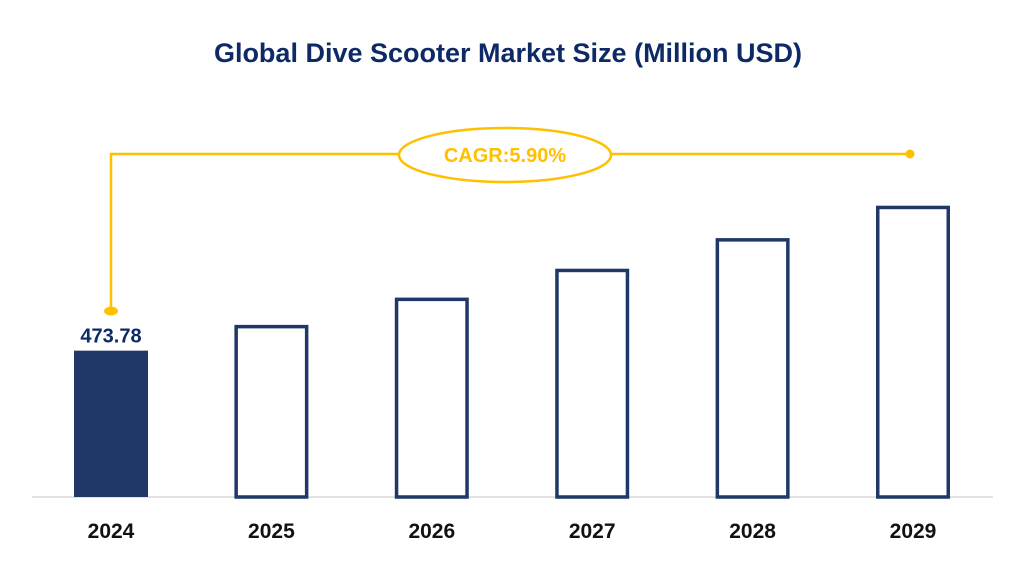 The width and height of the screenshot is (1016, 577). What do you see at coordinates (111, 311) in the screenshot?
I see `cagr-start-dot` at bounding box center [111, 311].